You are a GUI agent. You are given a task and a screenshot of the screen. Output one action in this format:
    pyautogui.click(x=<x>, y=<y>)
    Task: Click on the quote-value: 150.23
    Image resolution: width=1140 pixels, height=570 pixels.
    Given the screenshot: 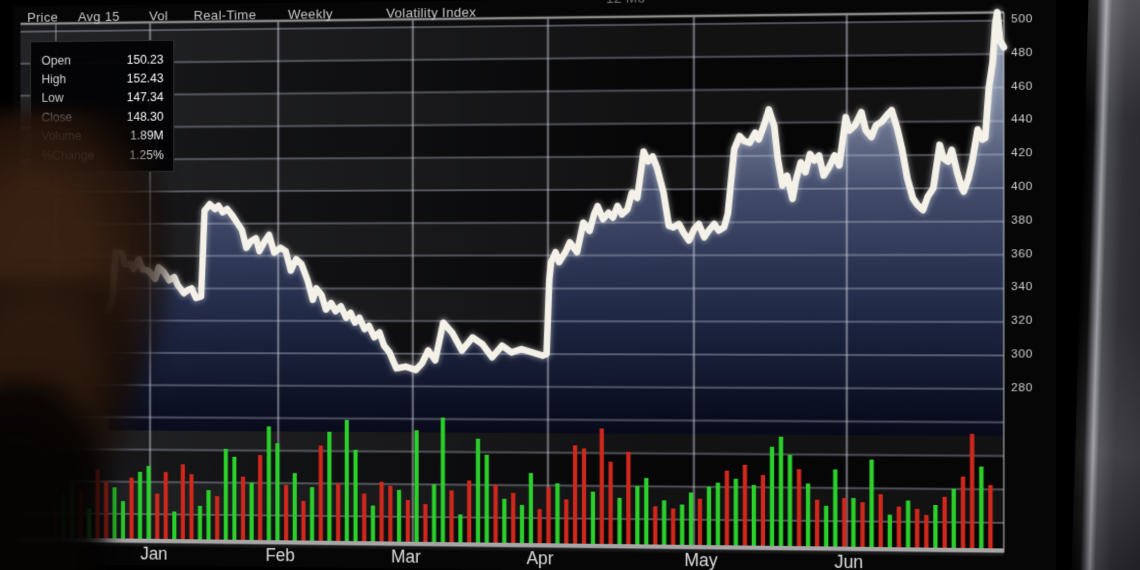 What is the action you would take?
    pyautogui.click(x=145, y=59)
    